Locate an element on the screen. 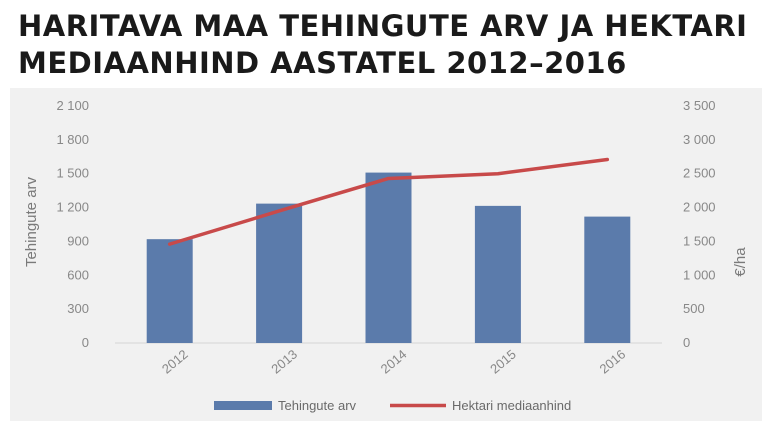 Image resolution: width=768 pixels, height=427 pixels. x-tick-label: 2016 is located at coordinates (613, 362).